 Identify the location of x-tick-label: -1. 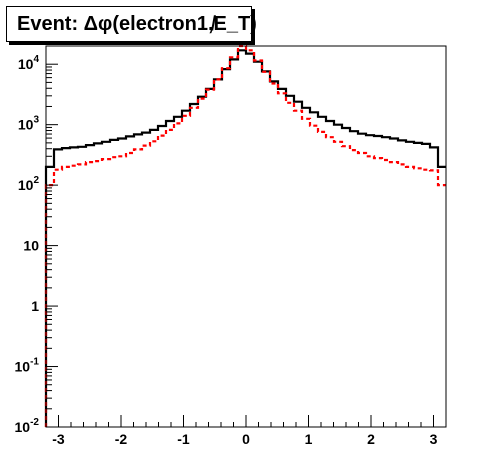
(183, 439).